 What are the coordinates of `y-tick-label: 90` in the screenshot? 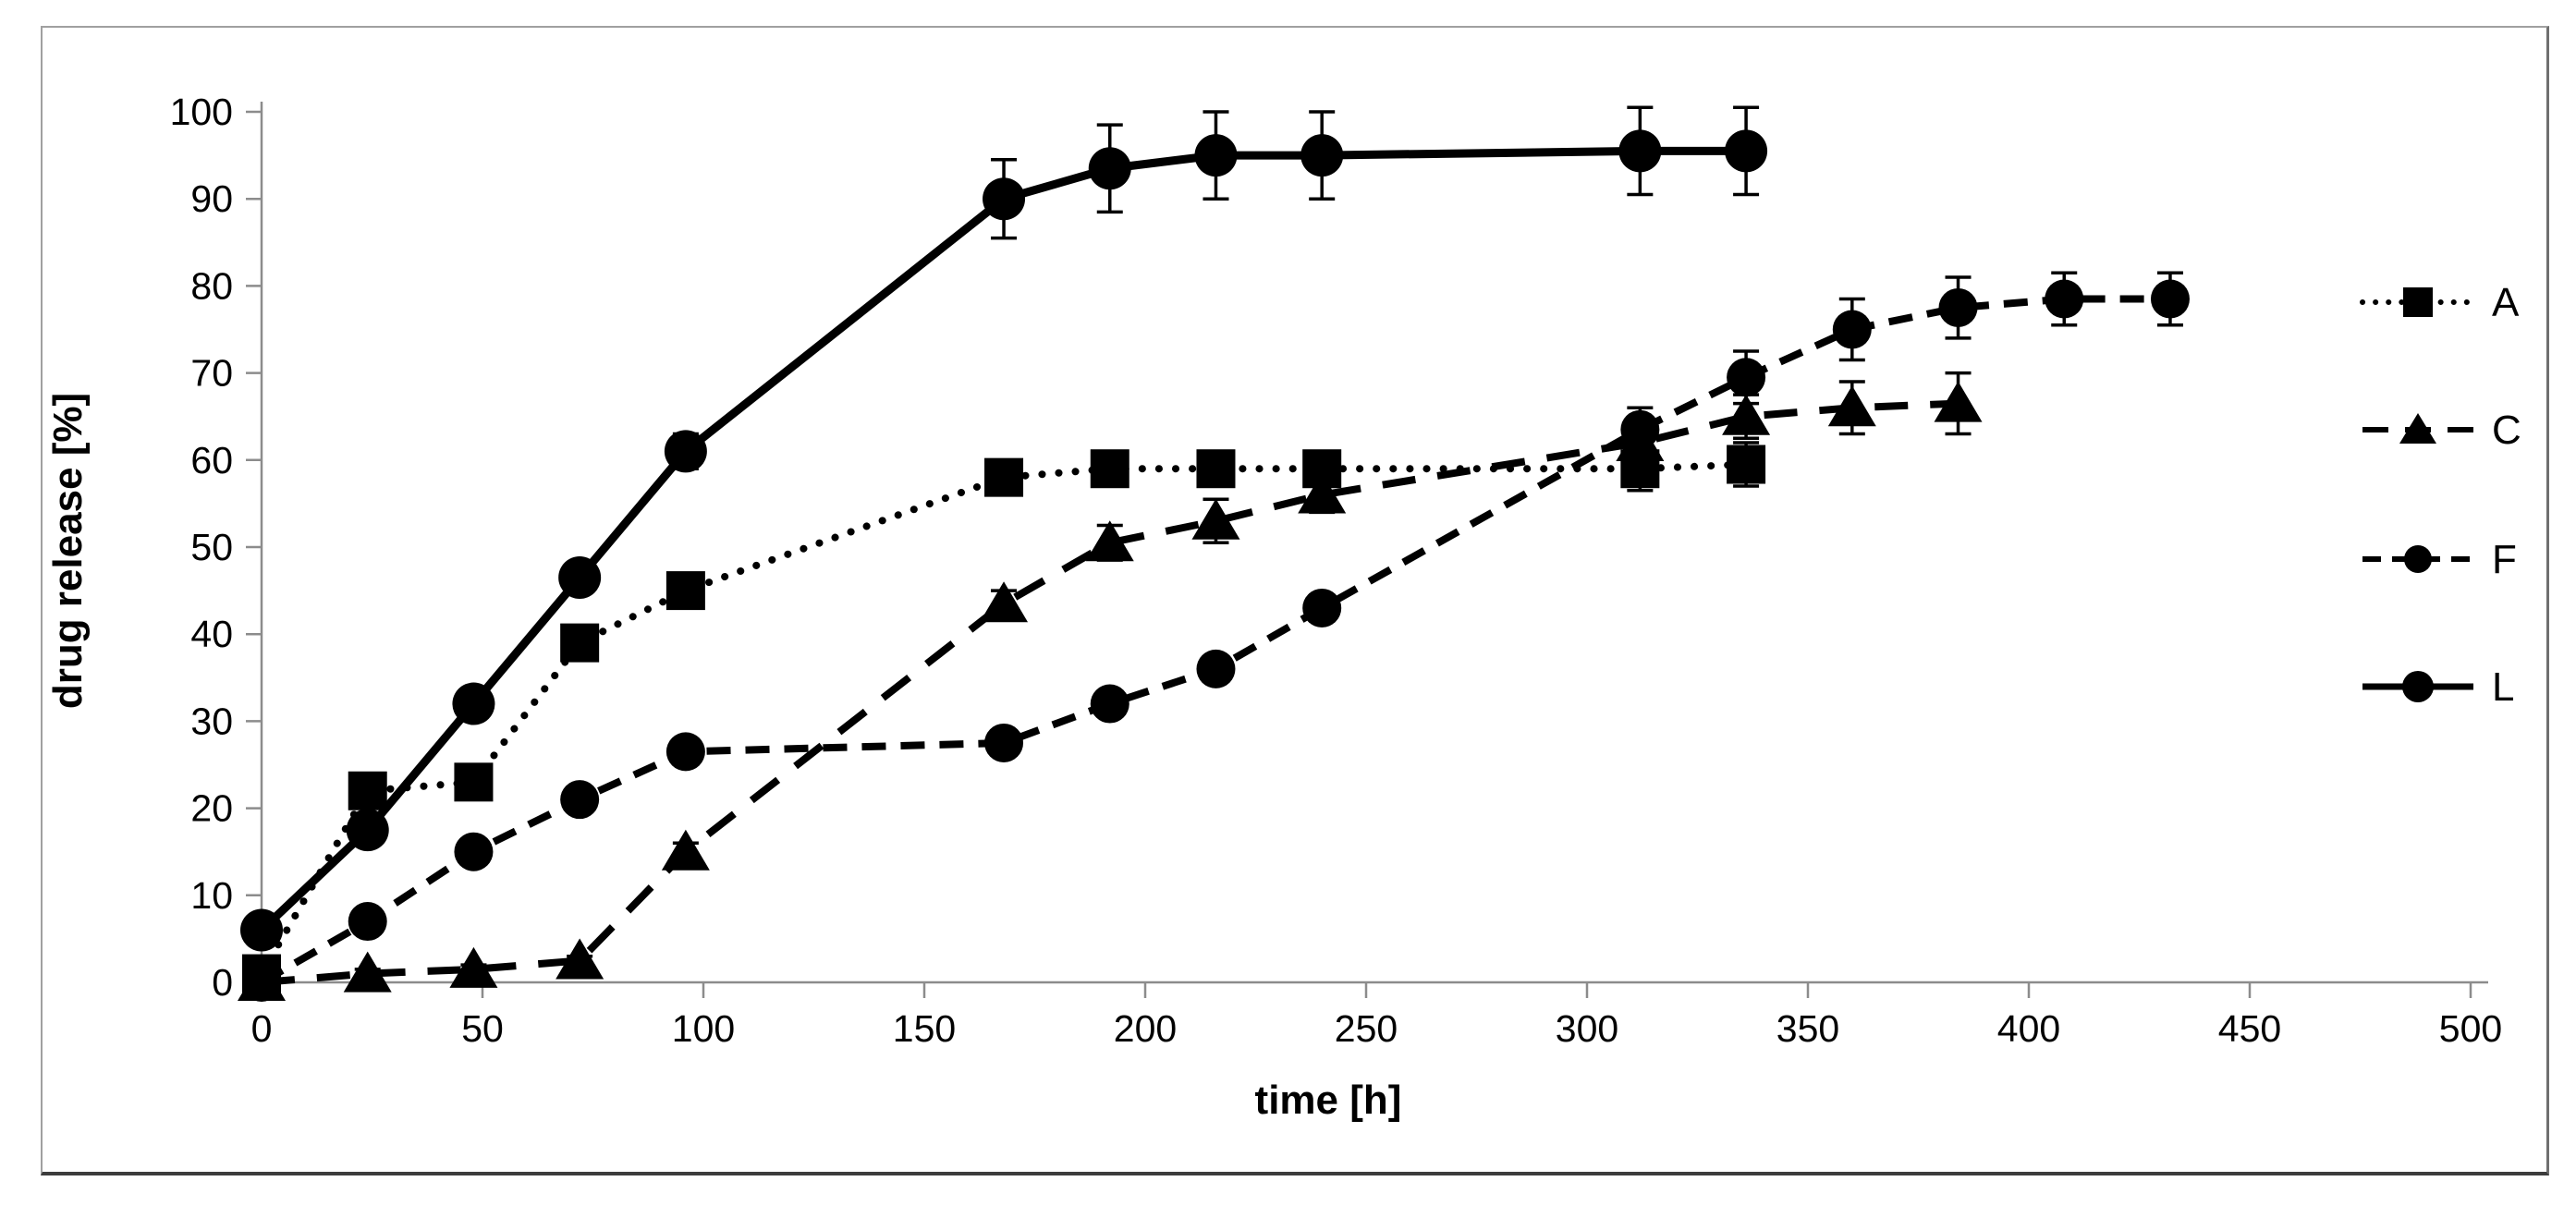 It's located at (211, 198).